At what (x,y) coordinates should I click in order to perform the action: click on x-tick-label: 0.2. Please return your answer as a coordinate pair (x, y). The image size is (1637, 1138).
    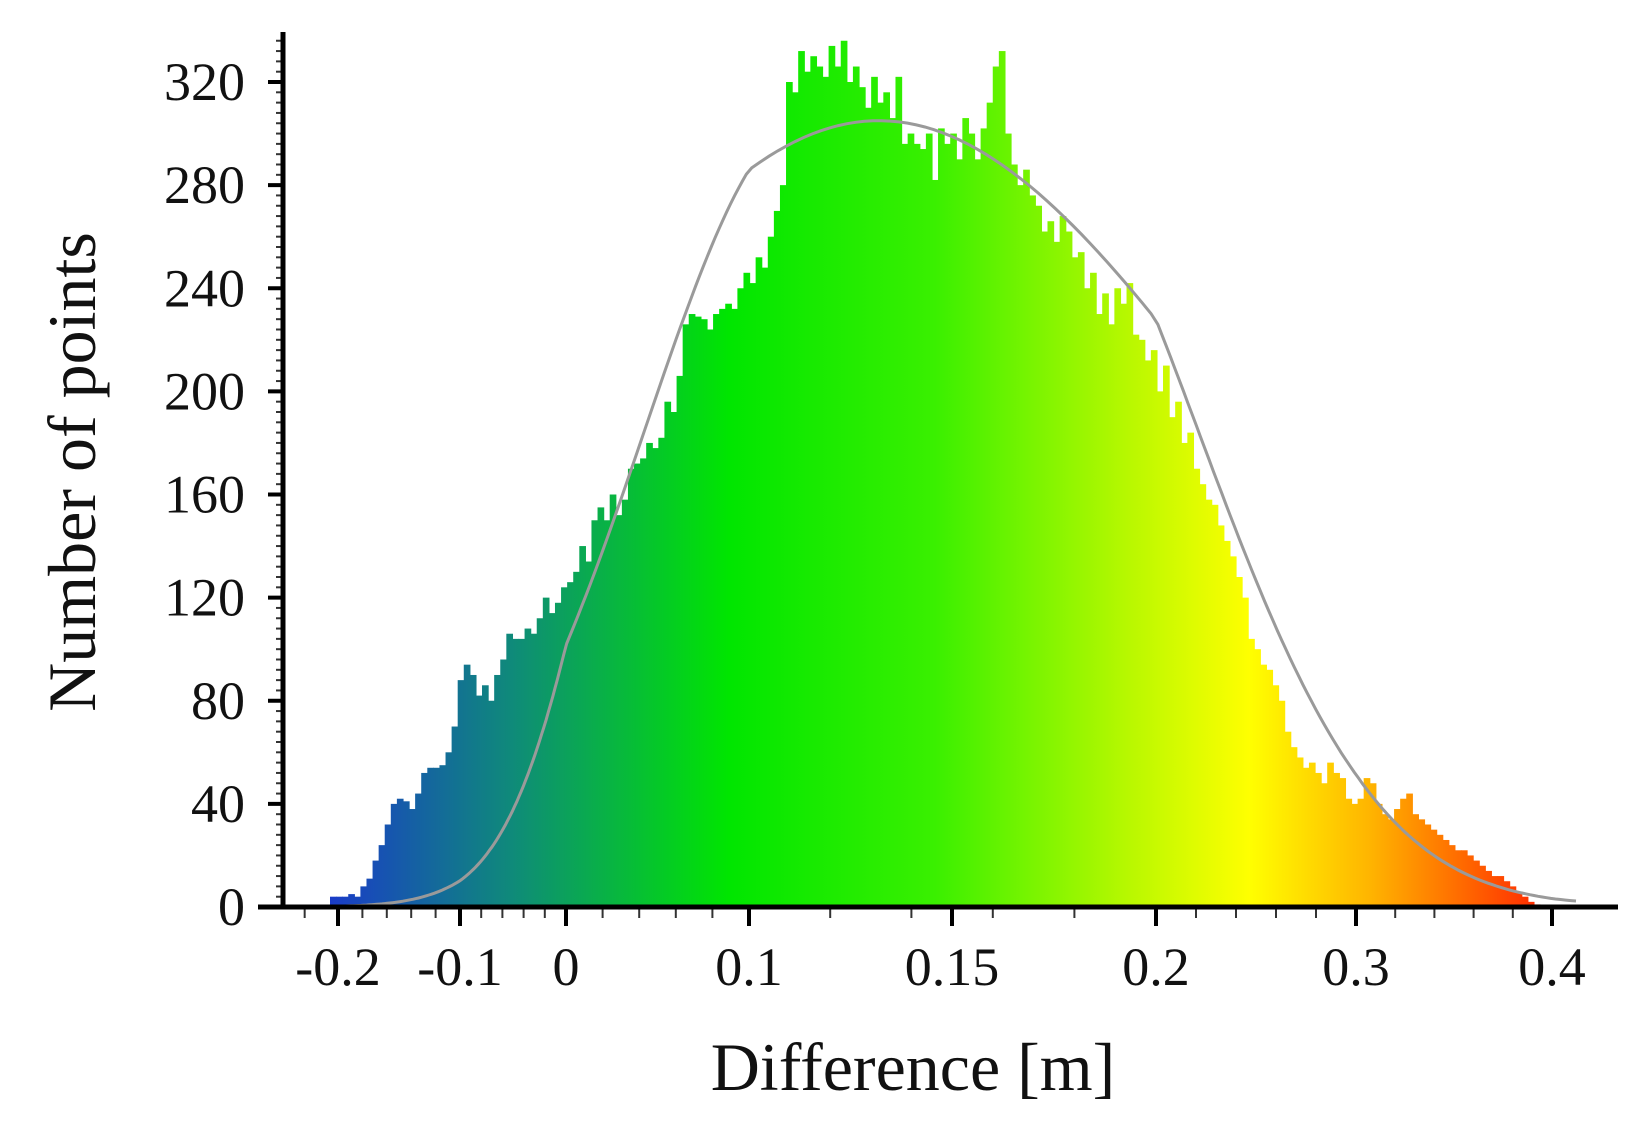
    Looking at the image, I should click on (1156, 967).